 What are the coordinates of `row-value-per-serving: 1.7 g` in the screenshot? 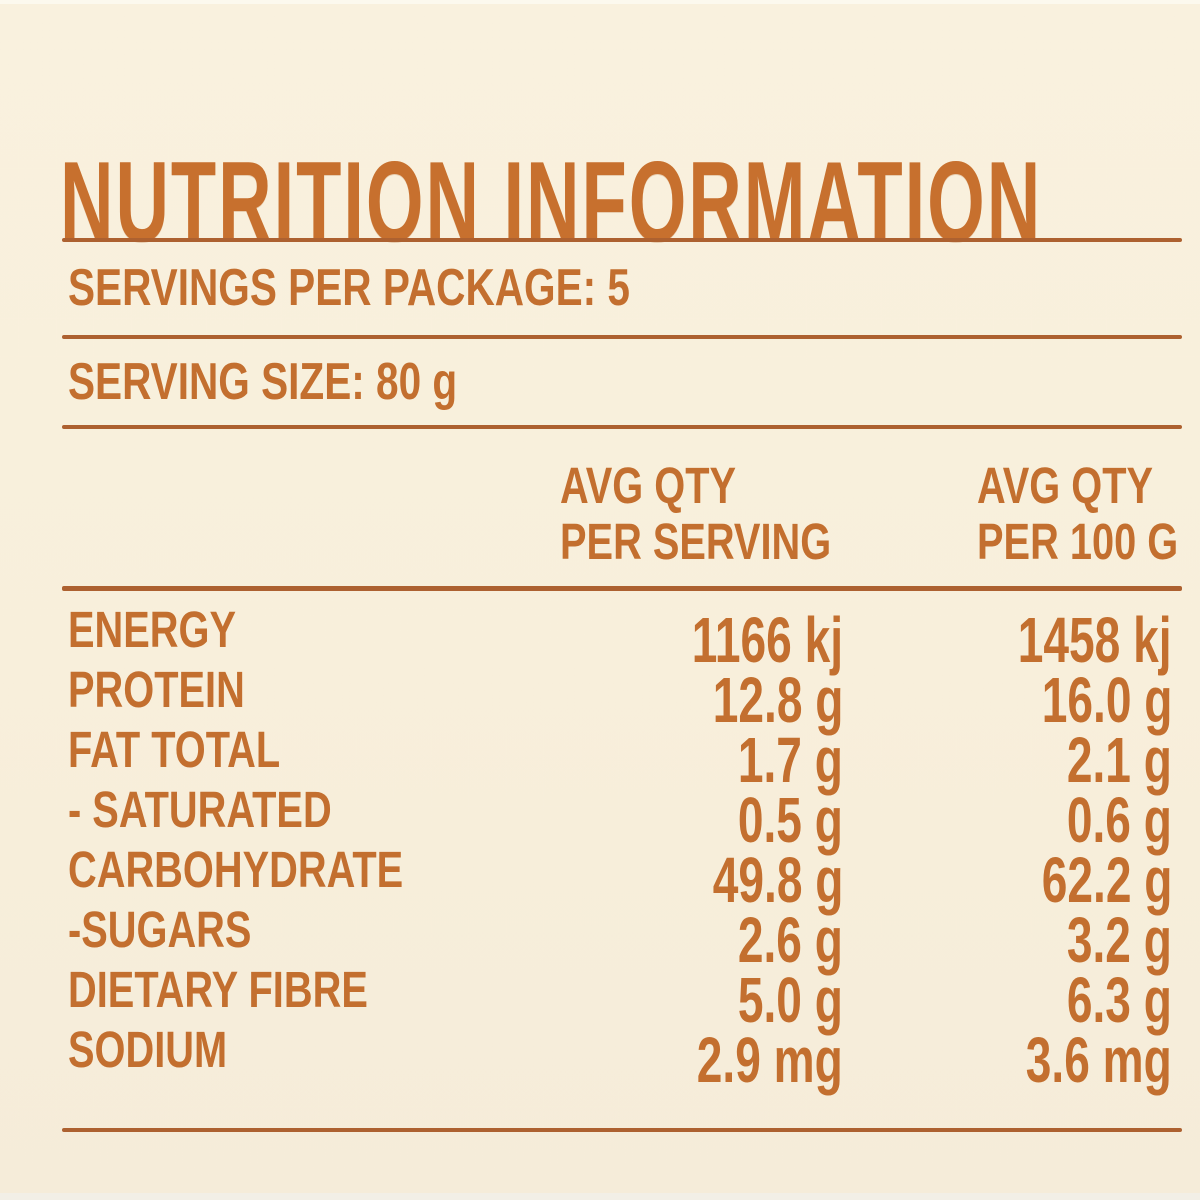 It's located at (790, 760).